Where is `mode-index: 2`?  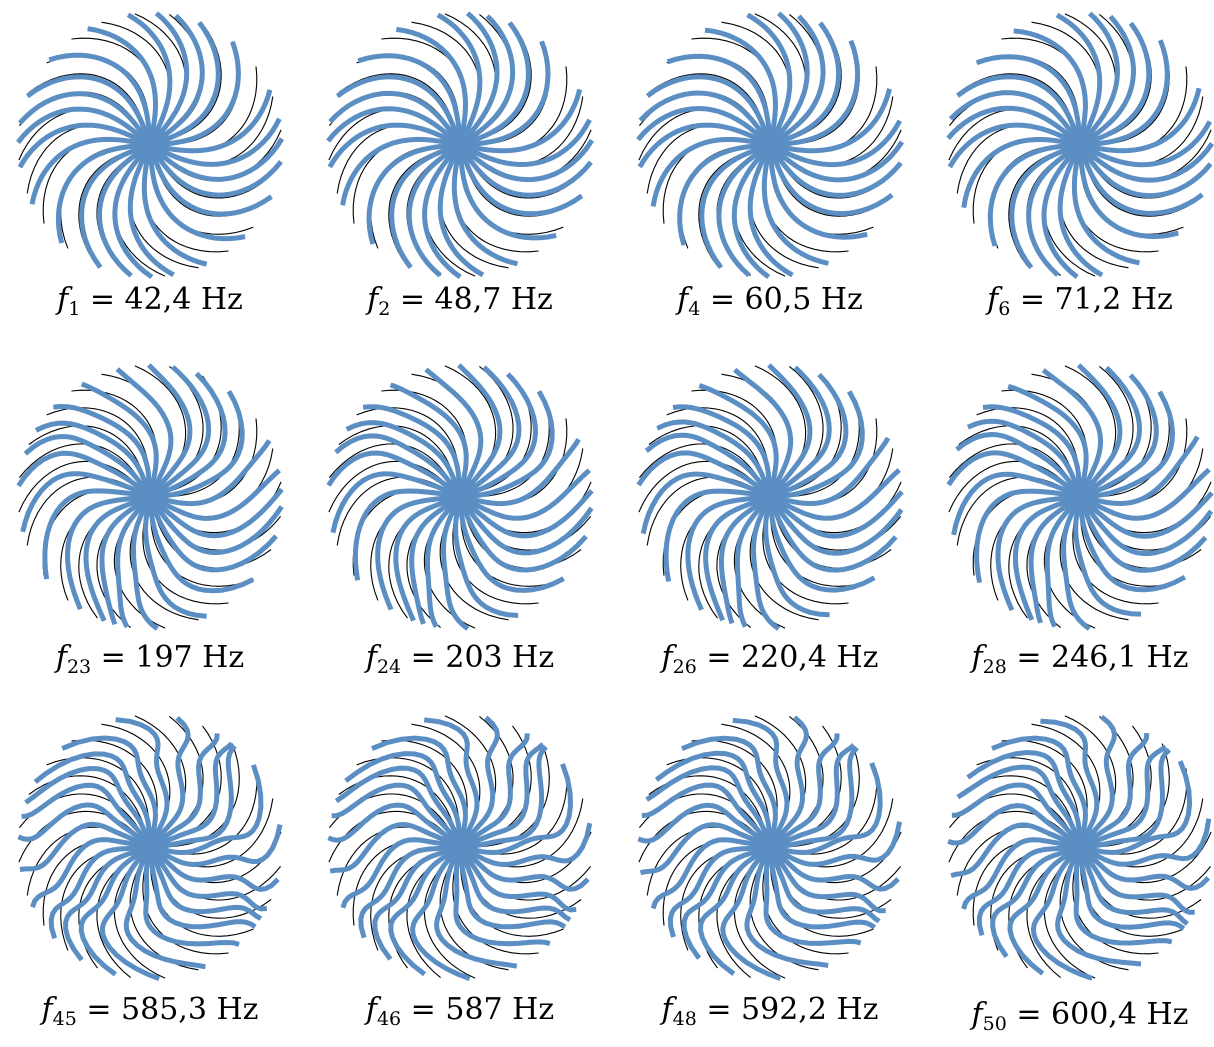 mode-index: 2 is located at coordinates (384, 309).